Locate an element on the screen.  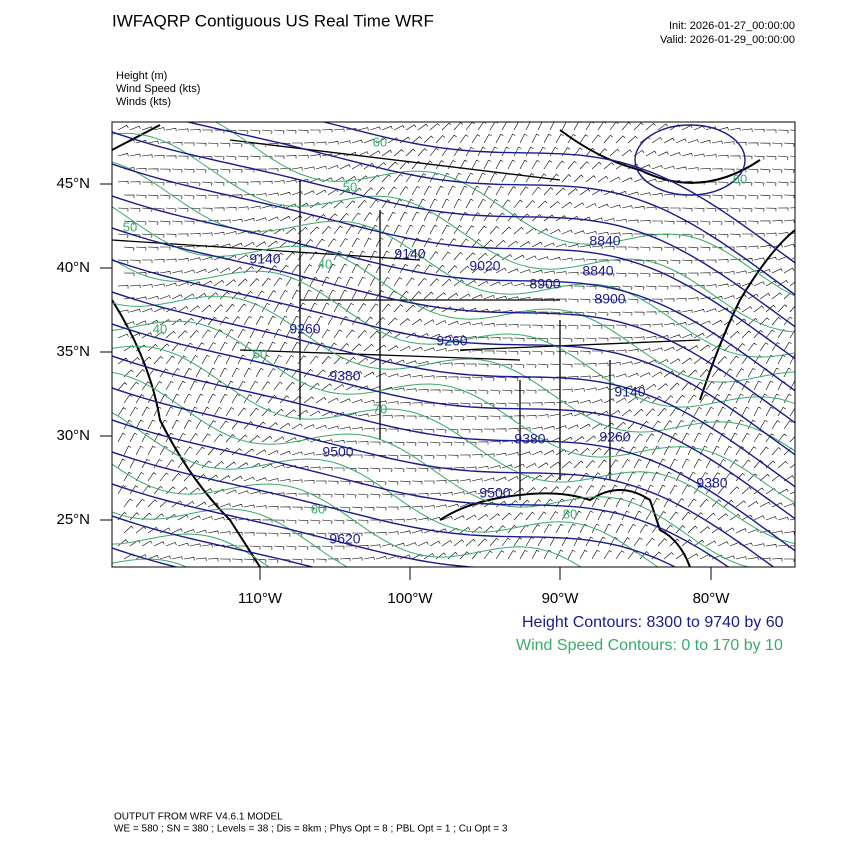
height-label: 9620 is located at coordinates (344, 539).